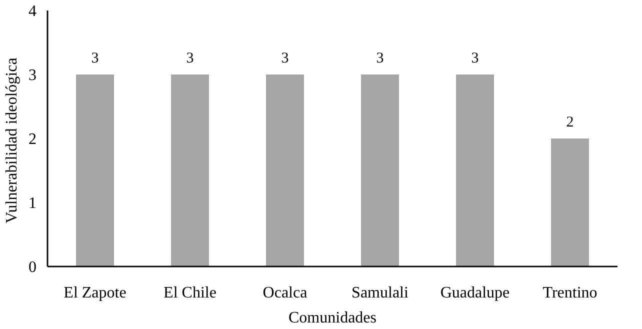 This screenshot has height=329, width=642. I want to click on y-tick-label: 4, so click(32, 11).